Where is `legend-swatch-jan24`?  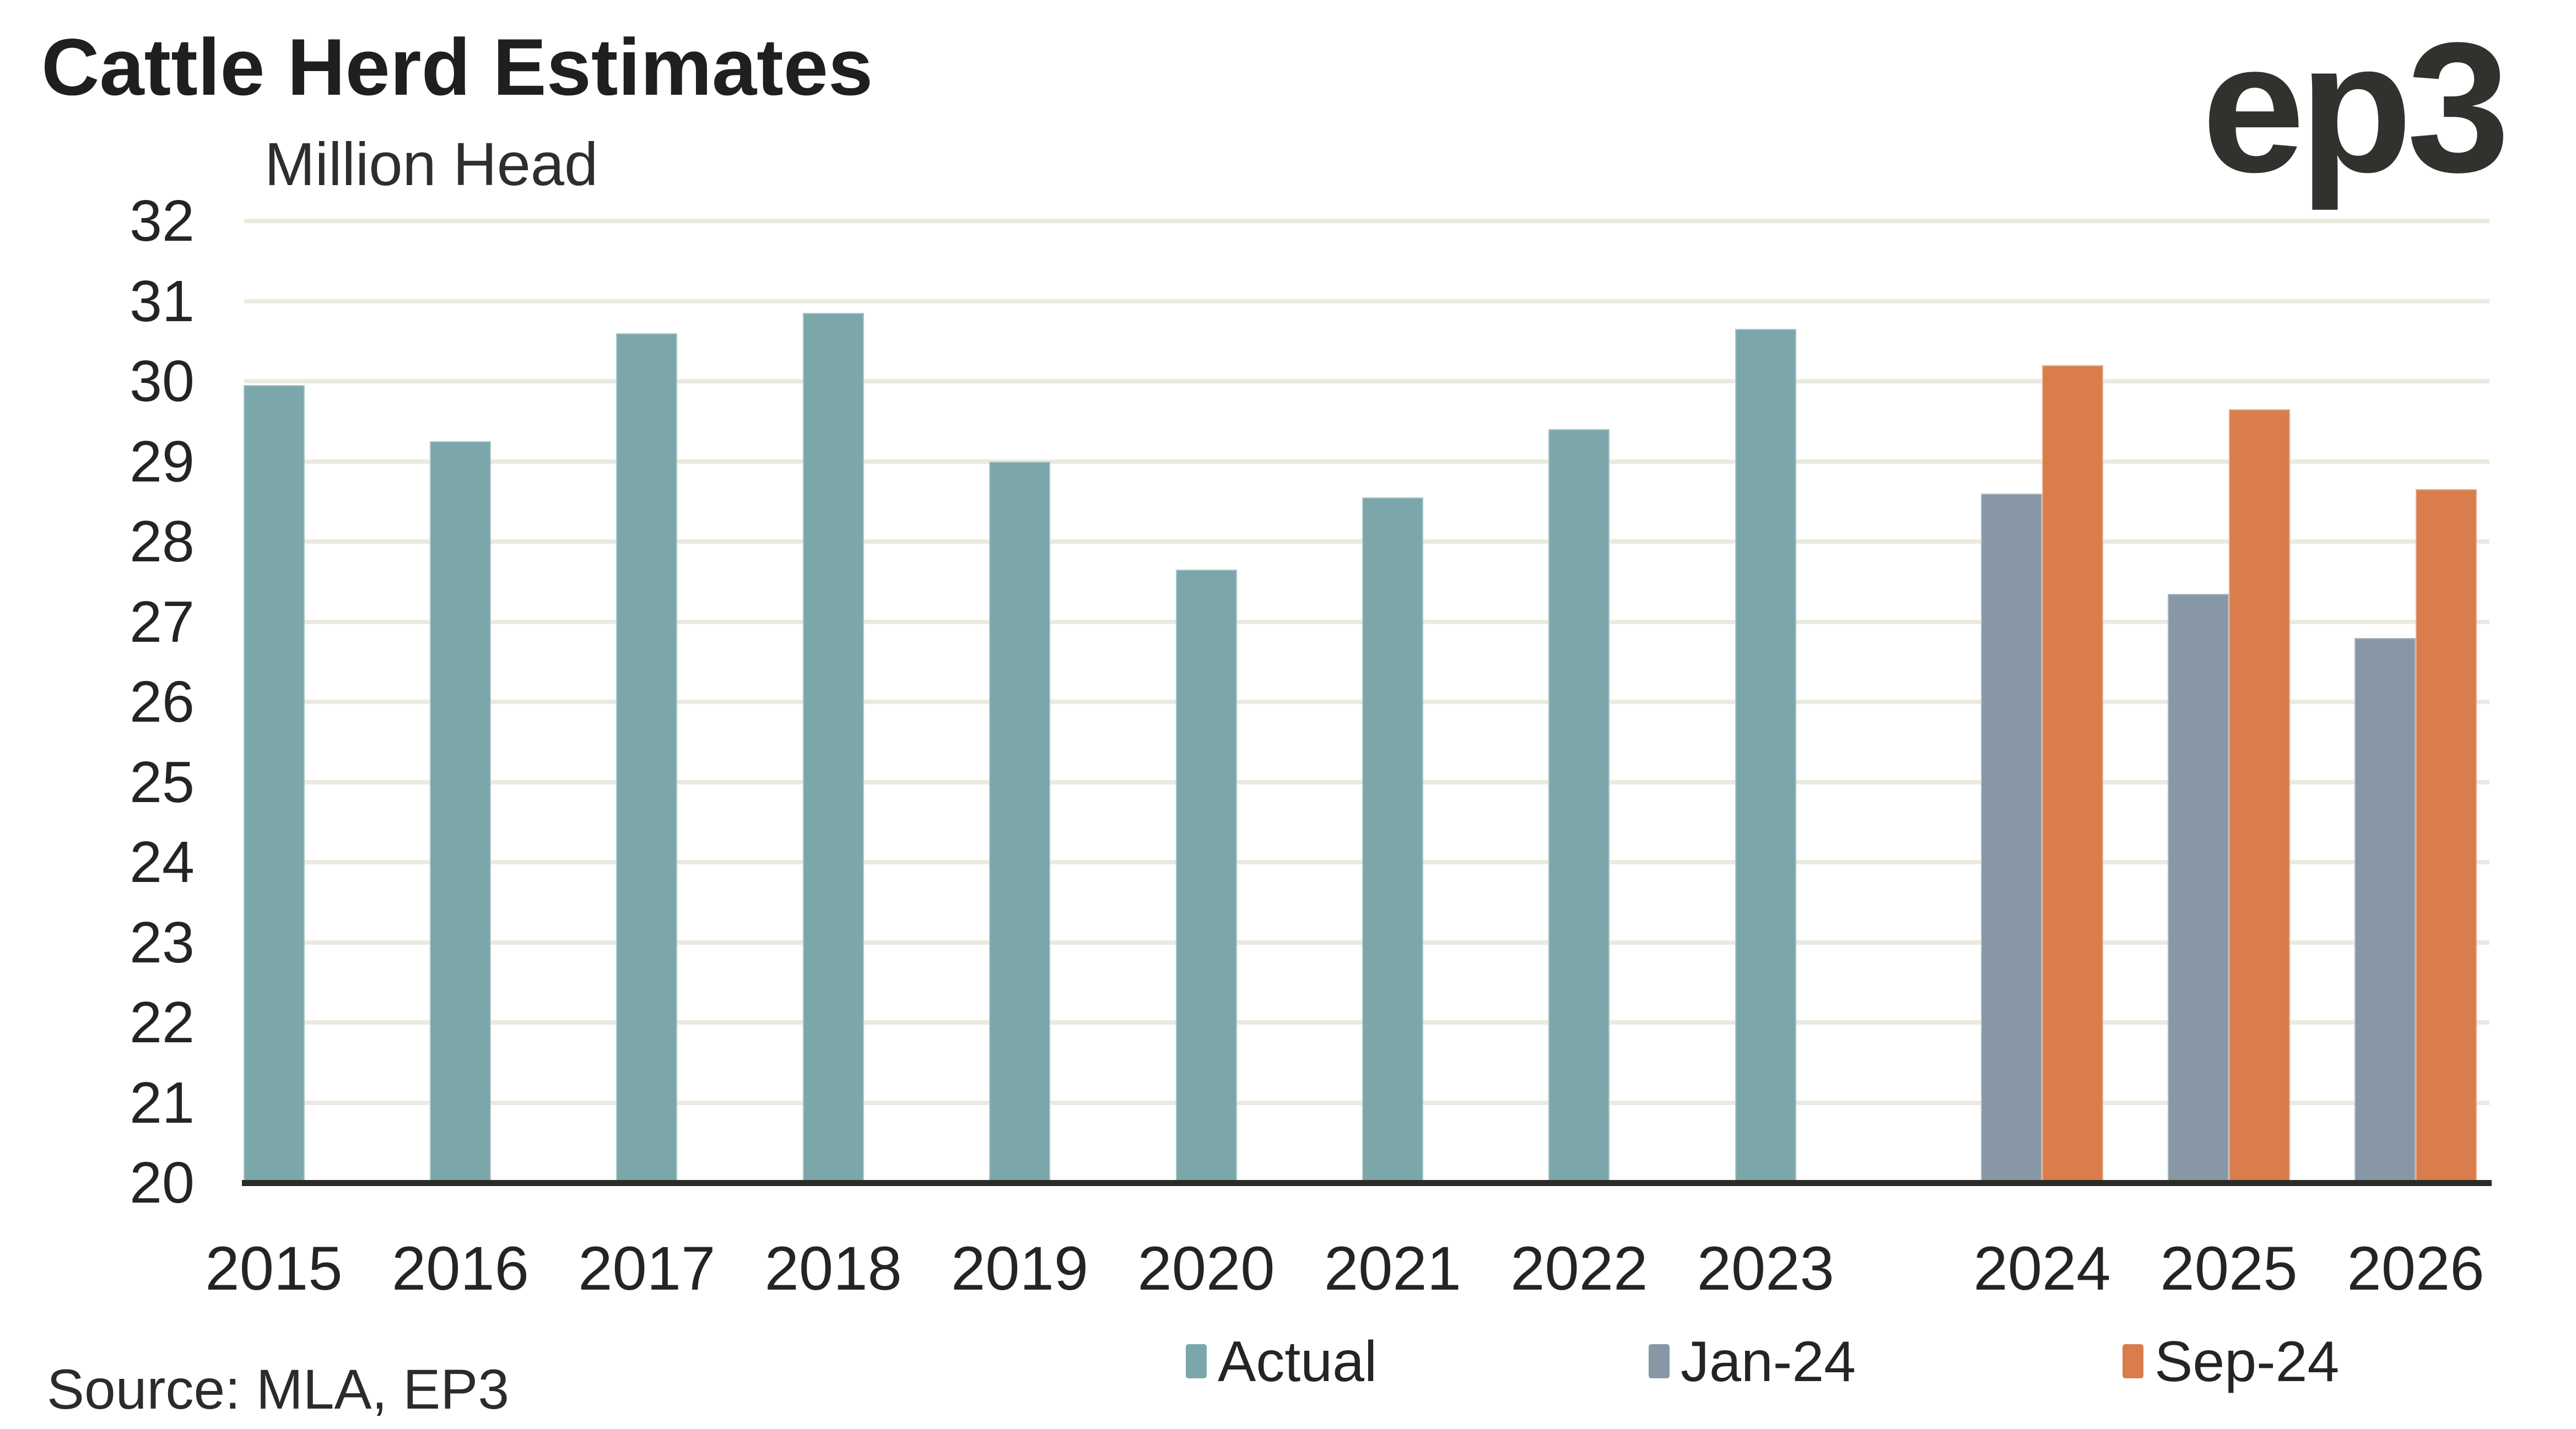
legend-swatch-jan24 is located at coordinates (1659, 1361).